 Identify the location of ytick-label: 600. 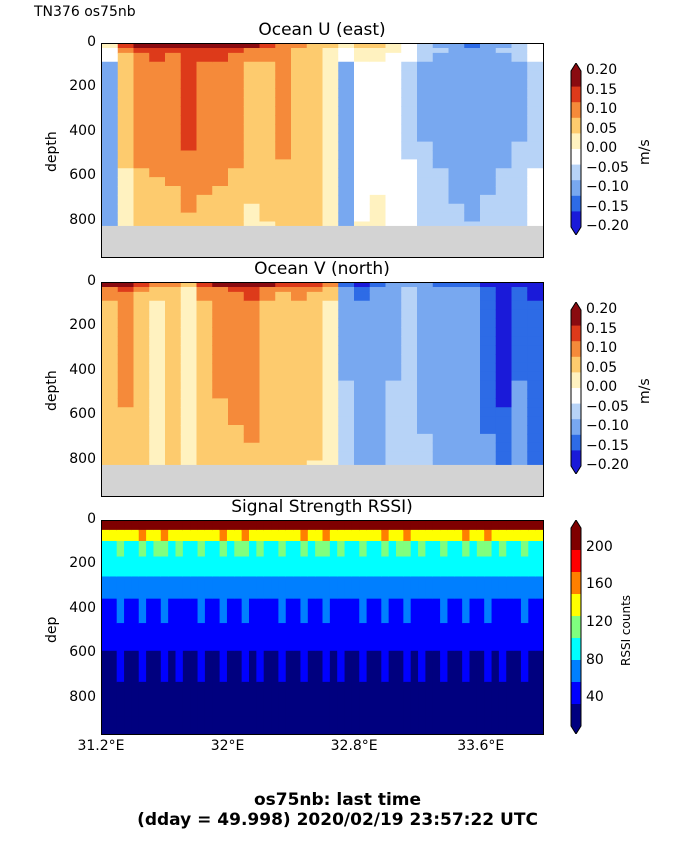
(82, 175).